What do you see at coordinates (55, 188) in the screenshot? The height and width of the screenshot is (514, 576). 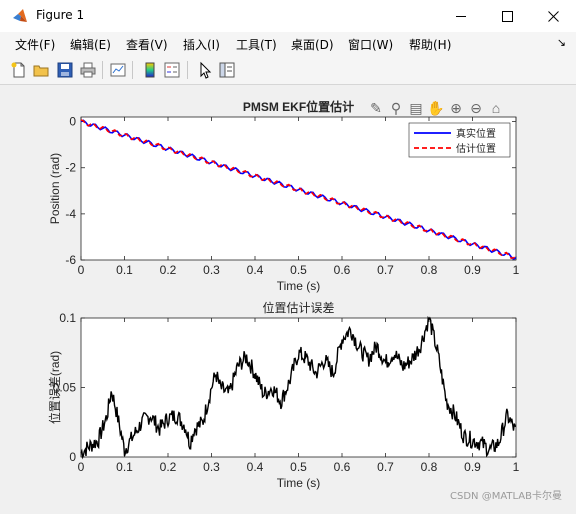 I see `y-axis-label: Position (rad)` at bounding box center [55, 188].